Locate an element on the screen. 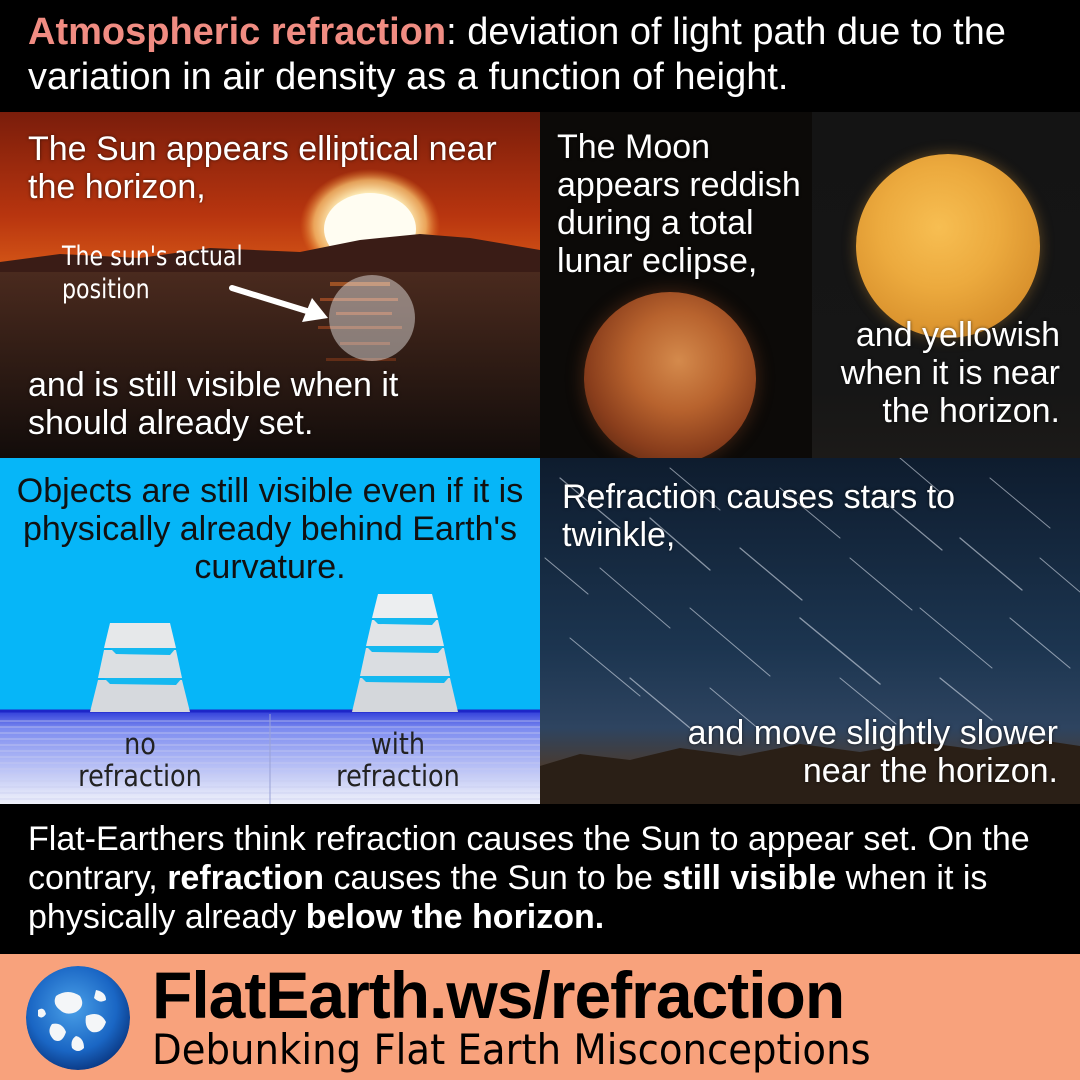 The width and height of the screenshot is (1080, 1080). sun-reflection is located at coordinates (360, 321).